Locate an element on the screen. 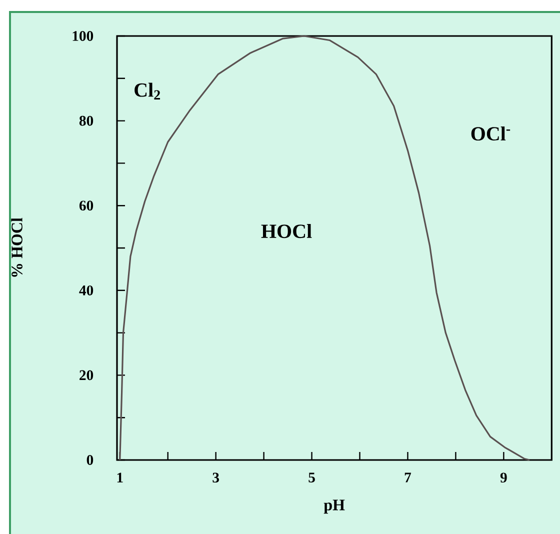  x-tick-label: 3 is located at coordinates (216, 477).